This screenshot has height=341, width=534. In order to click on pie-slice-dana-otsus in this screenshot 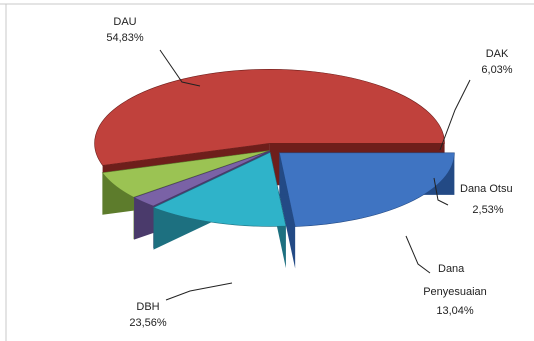, I will do `click(201, 178)`.